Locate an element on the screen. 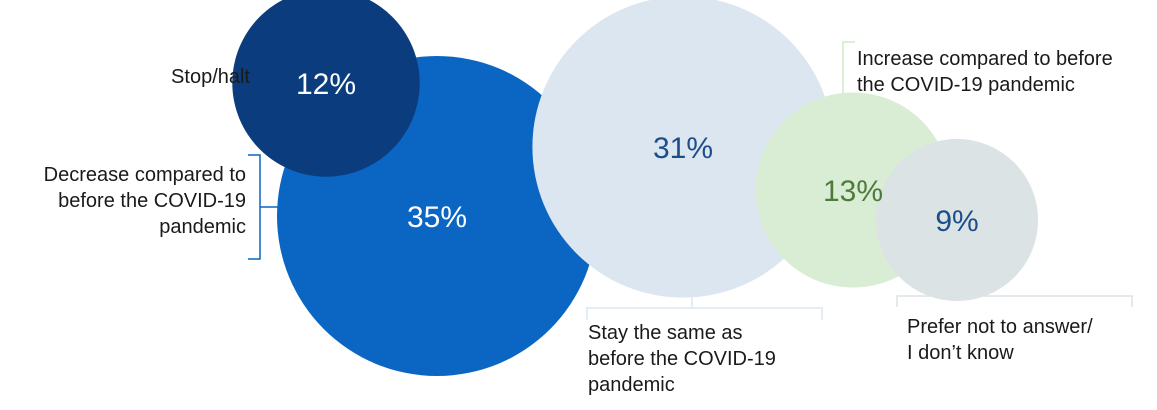 The width and height of the screenshot is (1157, 410). label-same-line-3: pandemic is located at coordinates (631, 385).